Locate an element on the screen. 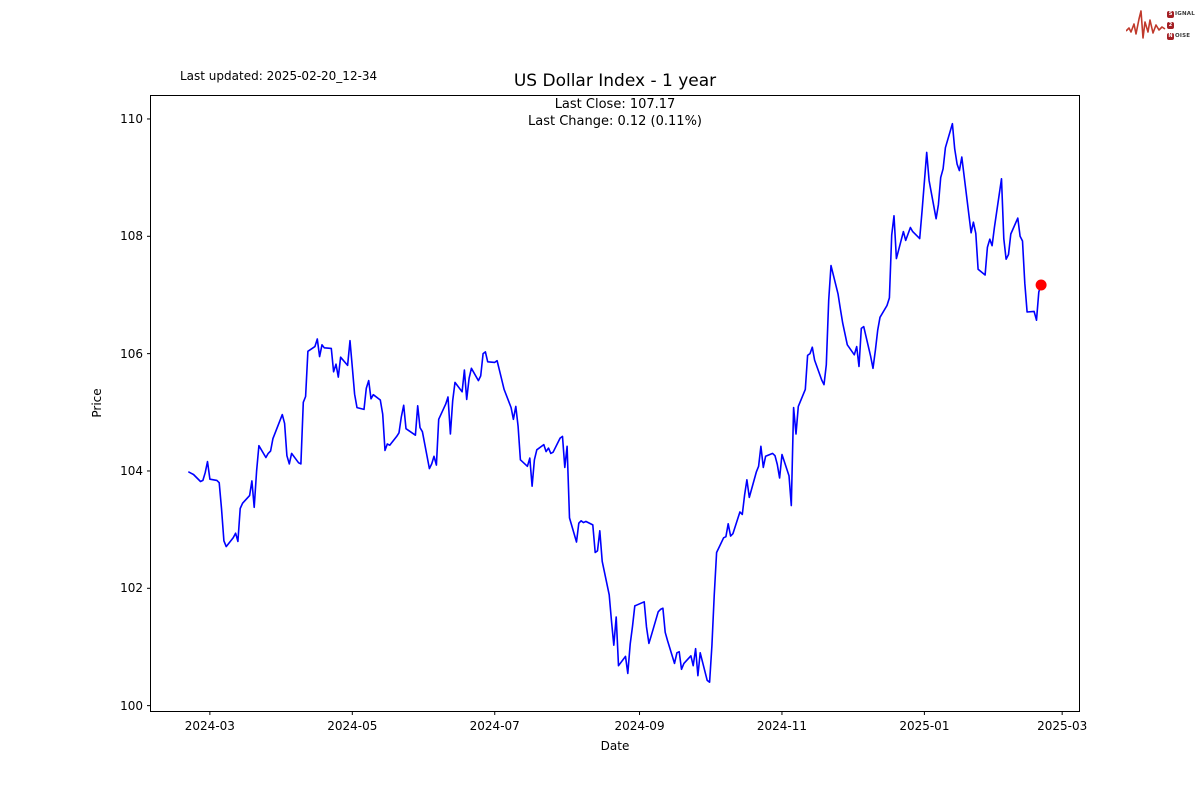 The width and height of the screenshot is (1200, 800). y-axis-label: Price is located at coordinates (97, 403).